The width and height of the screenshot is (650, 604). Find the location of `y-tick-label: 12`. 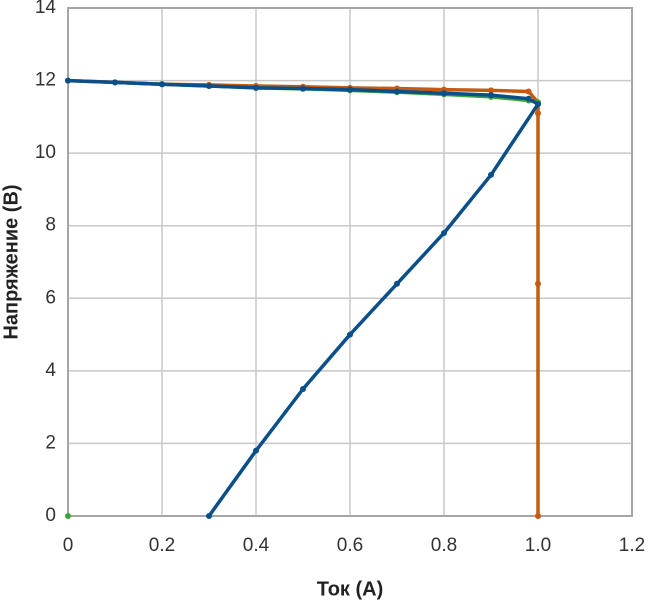

y-tick-label: 12 is located at coordinates (45, 80).